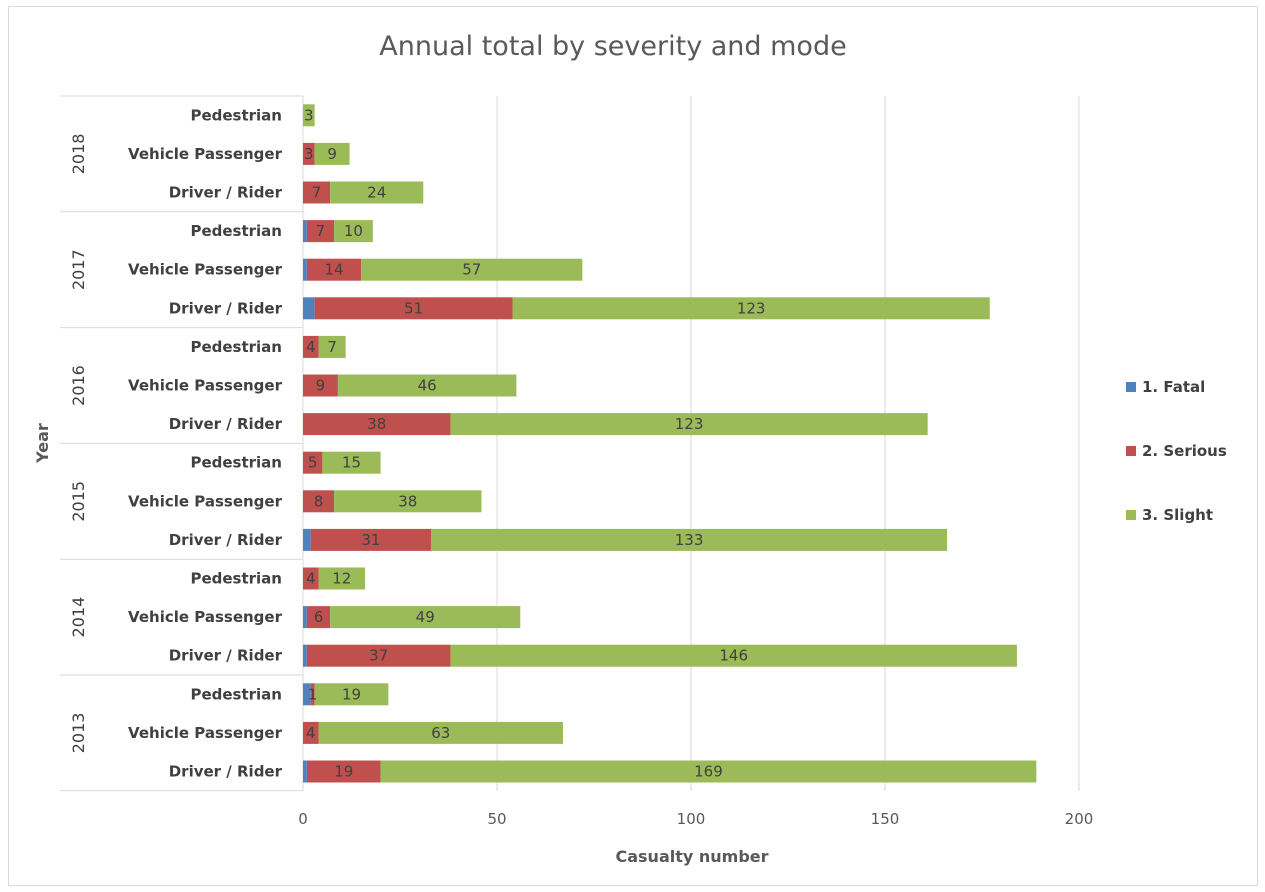 The height and width of the screenshot is (892, 1265). What do you see at coordinates (1184, 451) in the screenshot?
I see `legend-label: 2. Serious` at bounding box center [1184, 451].